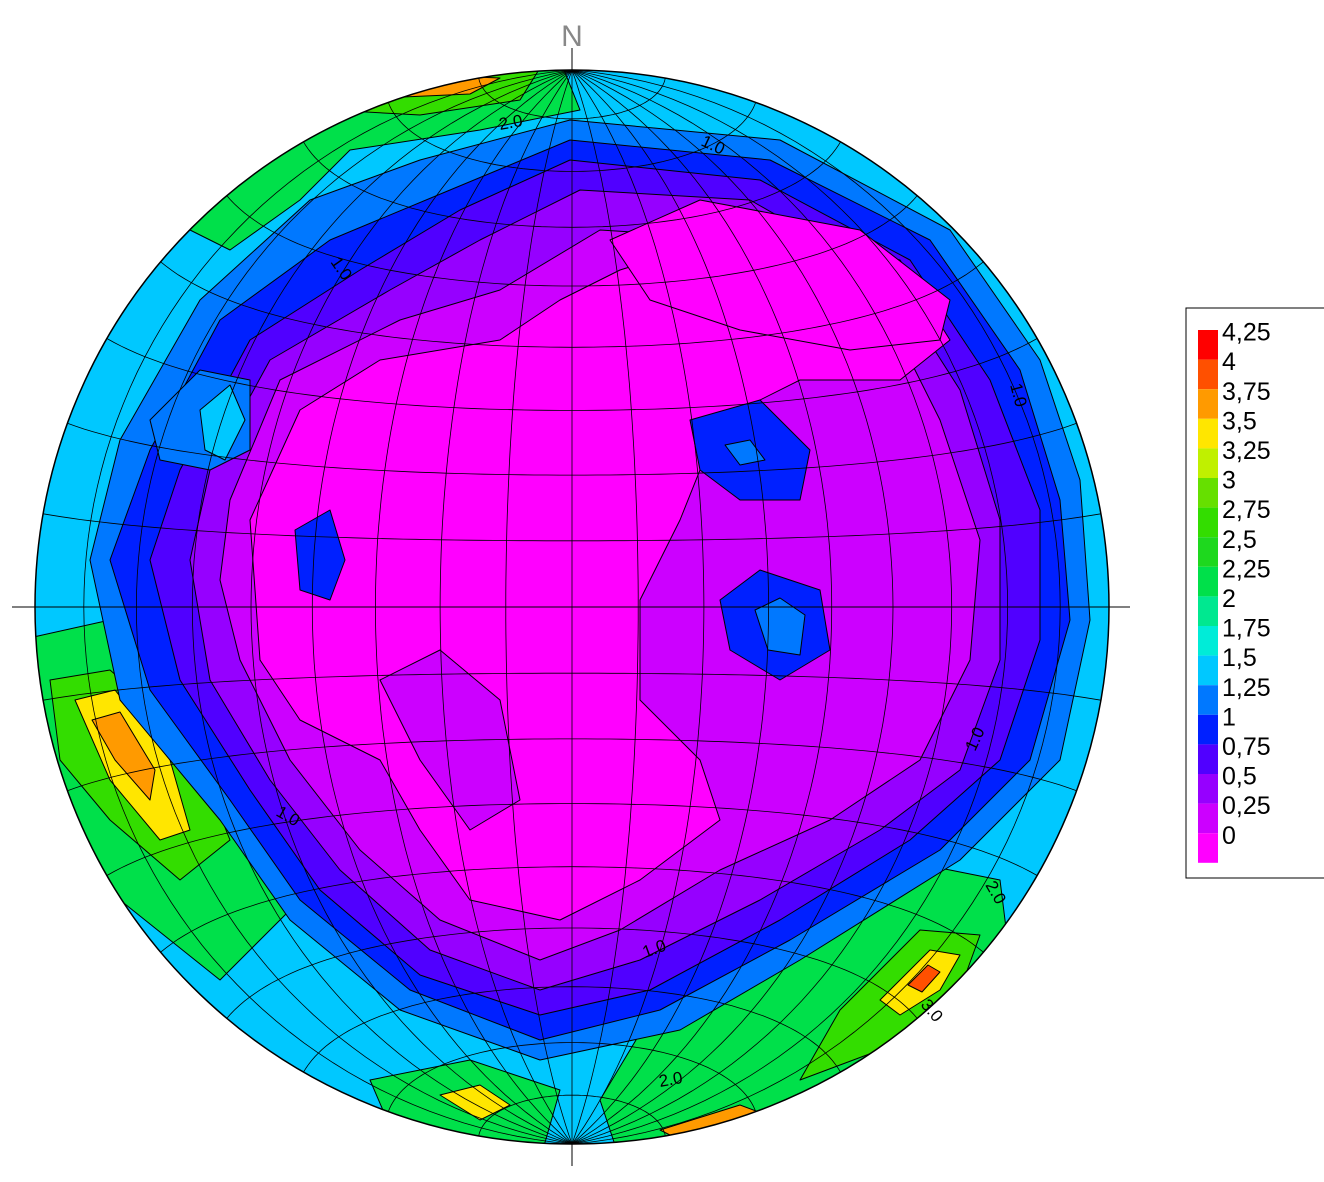 The width and height of the screenshot is (1324, 1182). Describe the element at coordinates (1246, 747) in the screenshot. I see `legend-label: 0,75` at that location.